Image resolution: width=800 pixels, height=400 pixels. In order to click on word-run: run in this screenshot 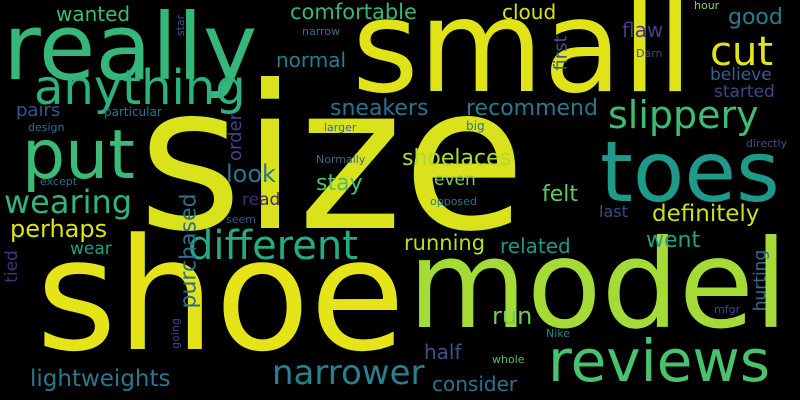, I will do `click(512, 316)`.